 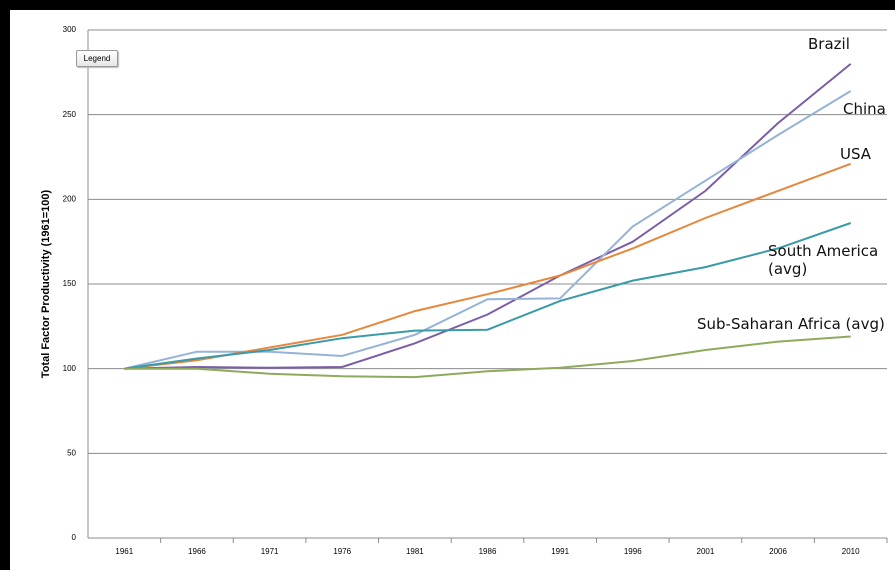 What do you see at coordinates (864, 109) in the screenshot?
I see `series-label: China` at bounding box center [864, 109].